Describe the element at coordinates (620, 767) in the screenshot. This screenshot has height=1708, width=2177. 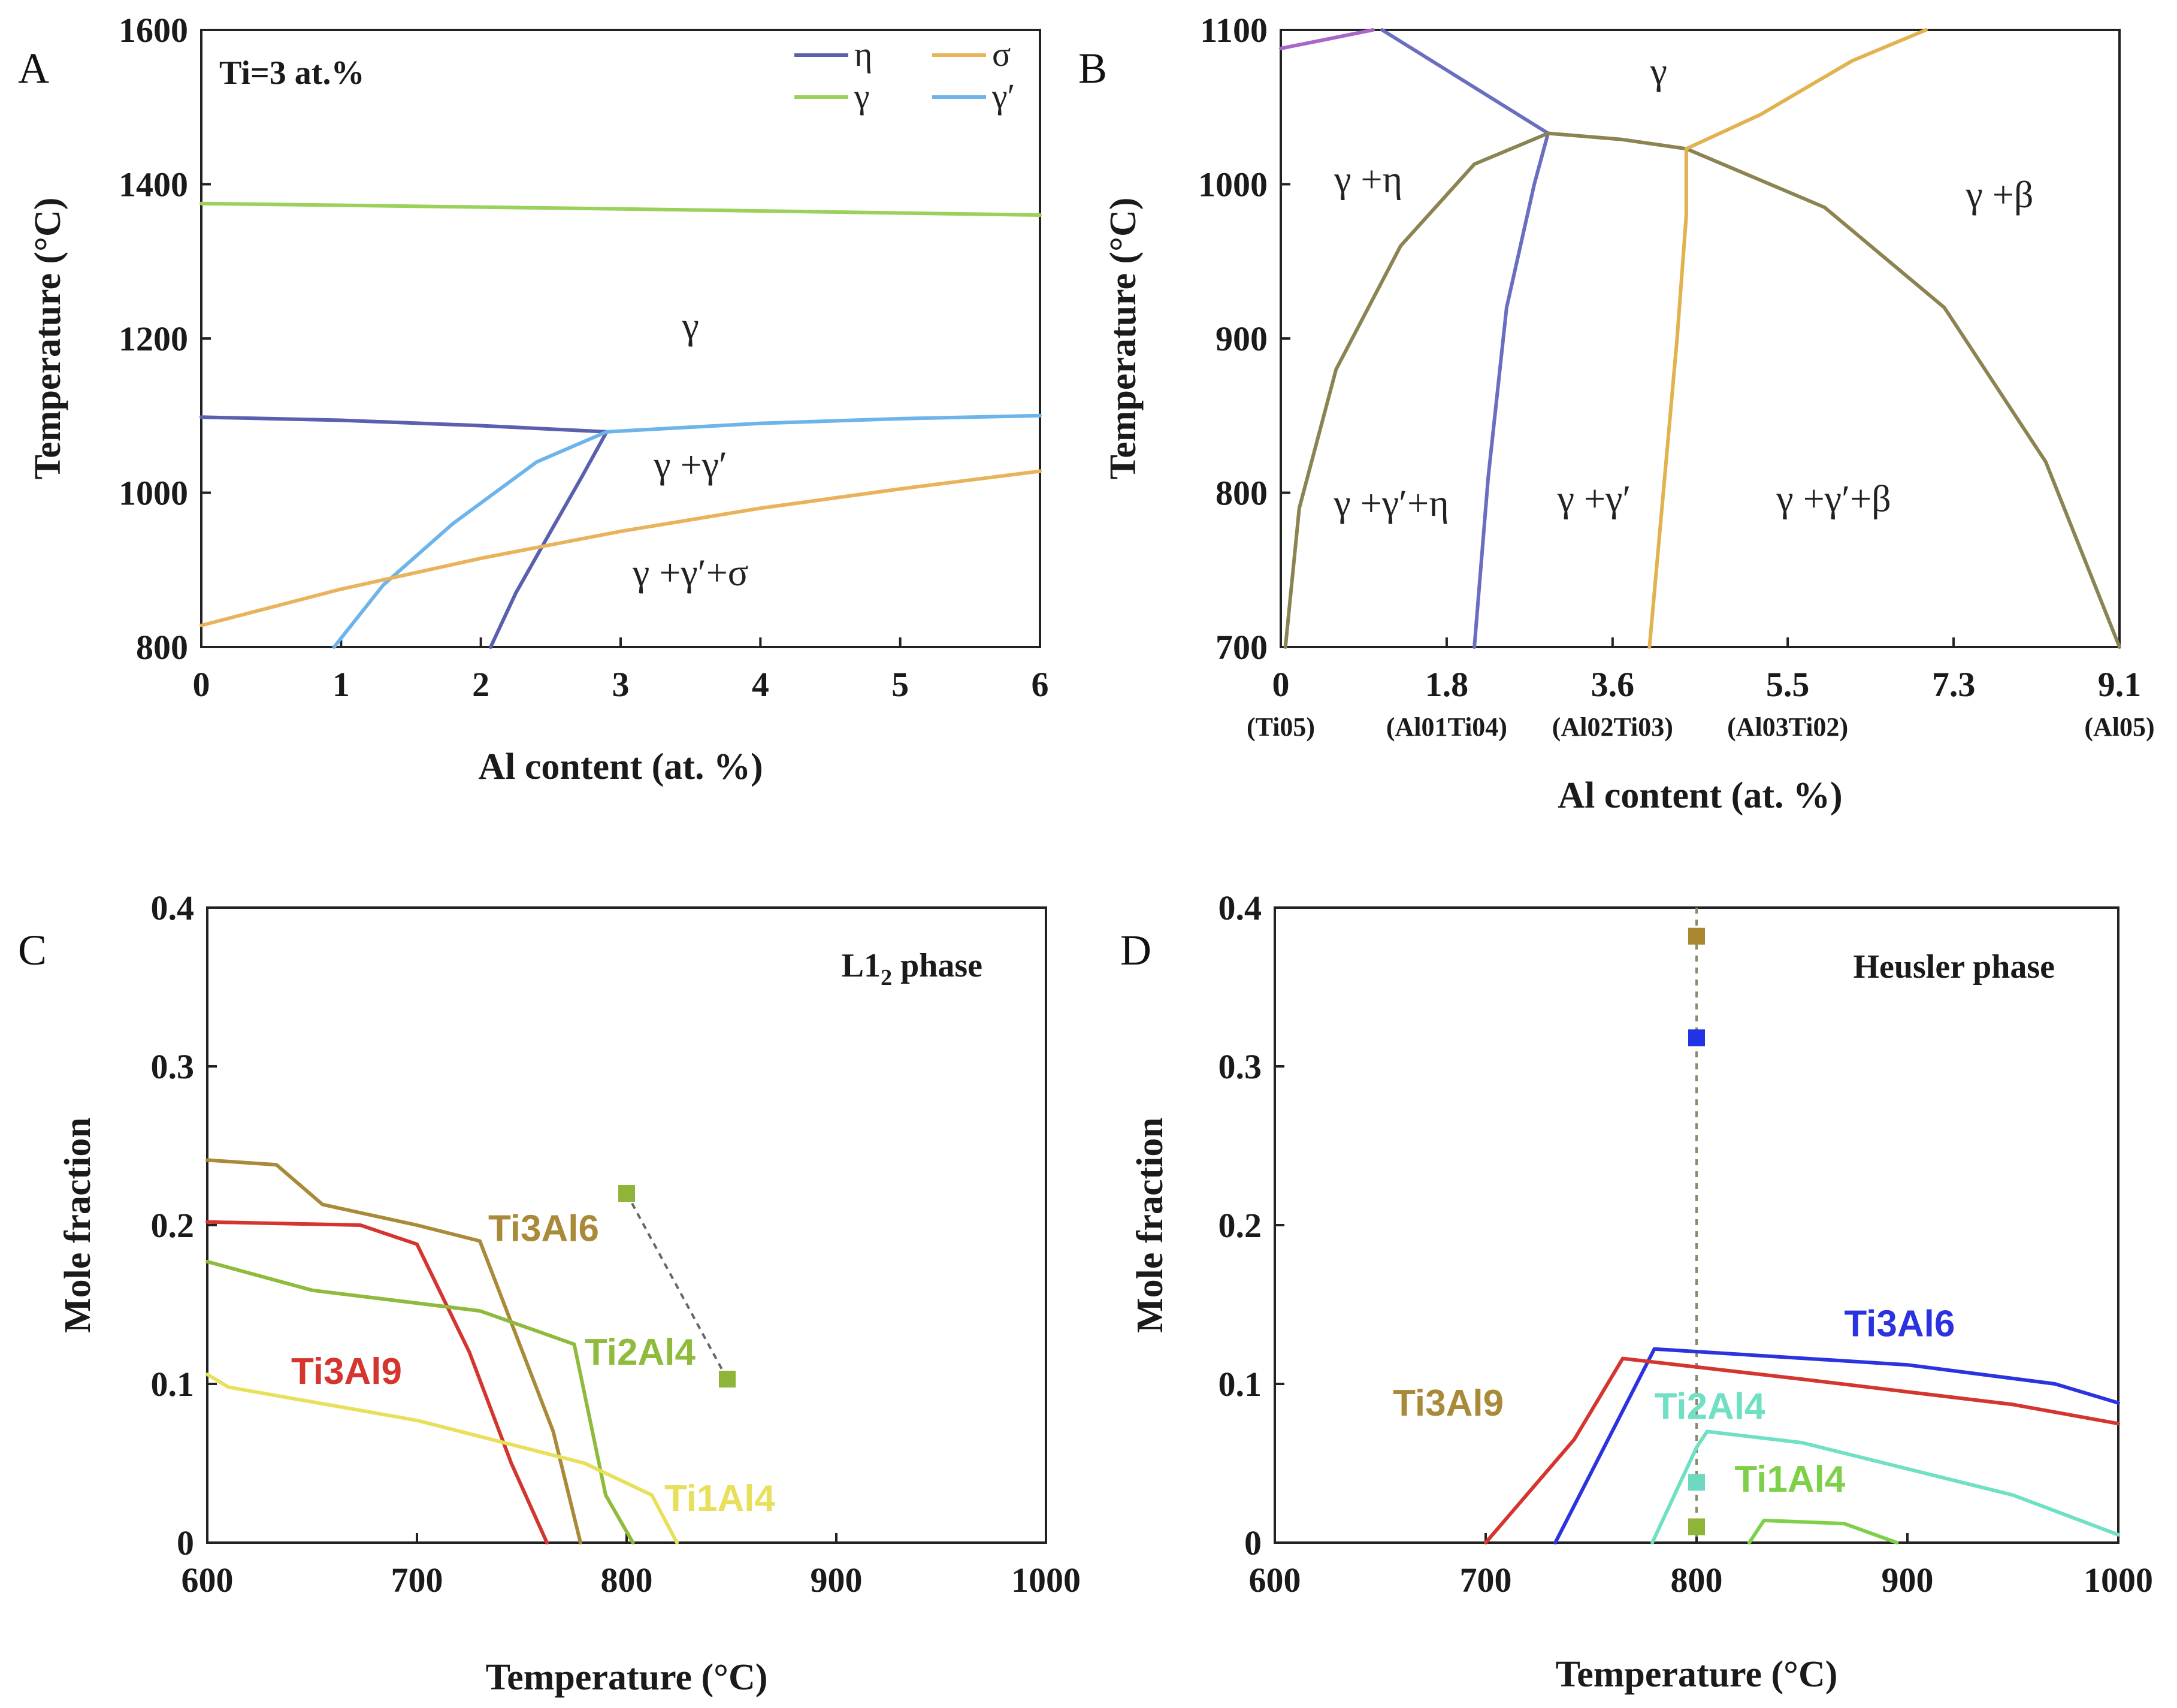
I see `x-axis-title-a: Al content (at. %)` at that location.